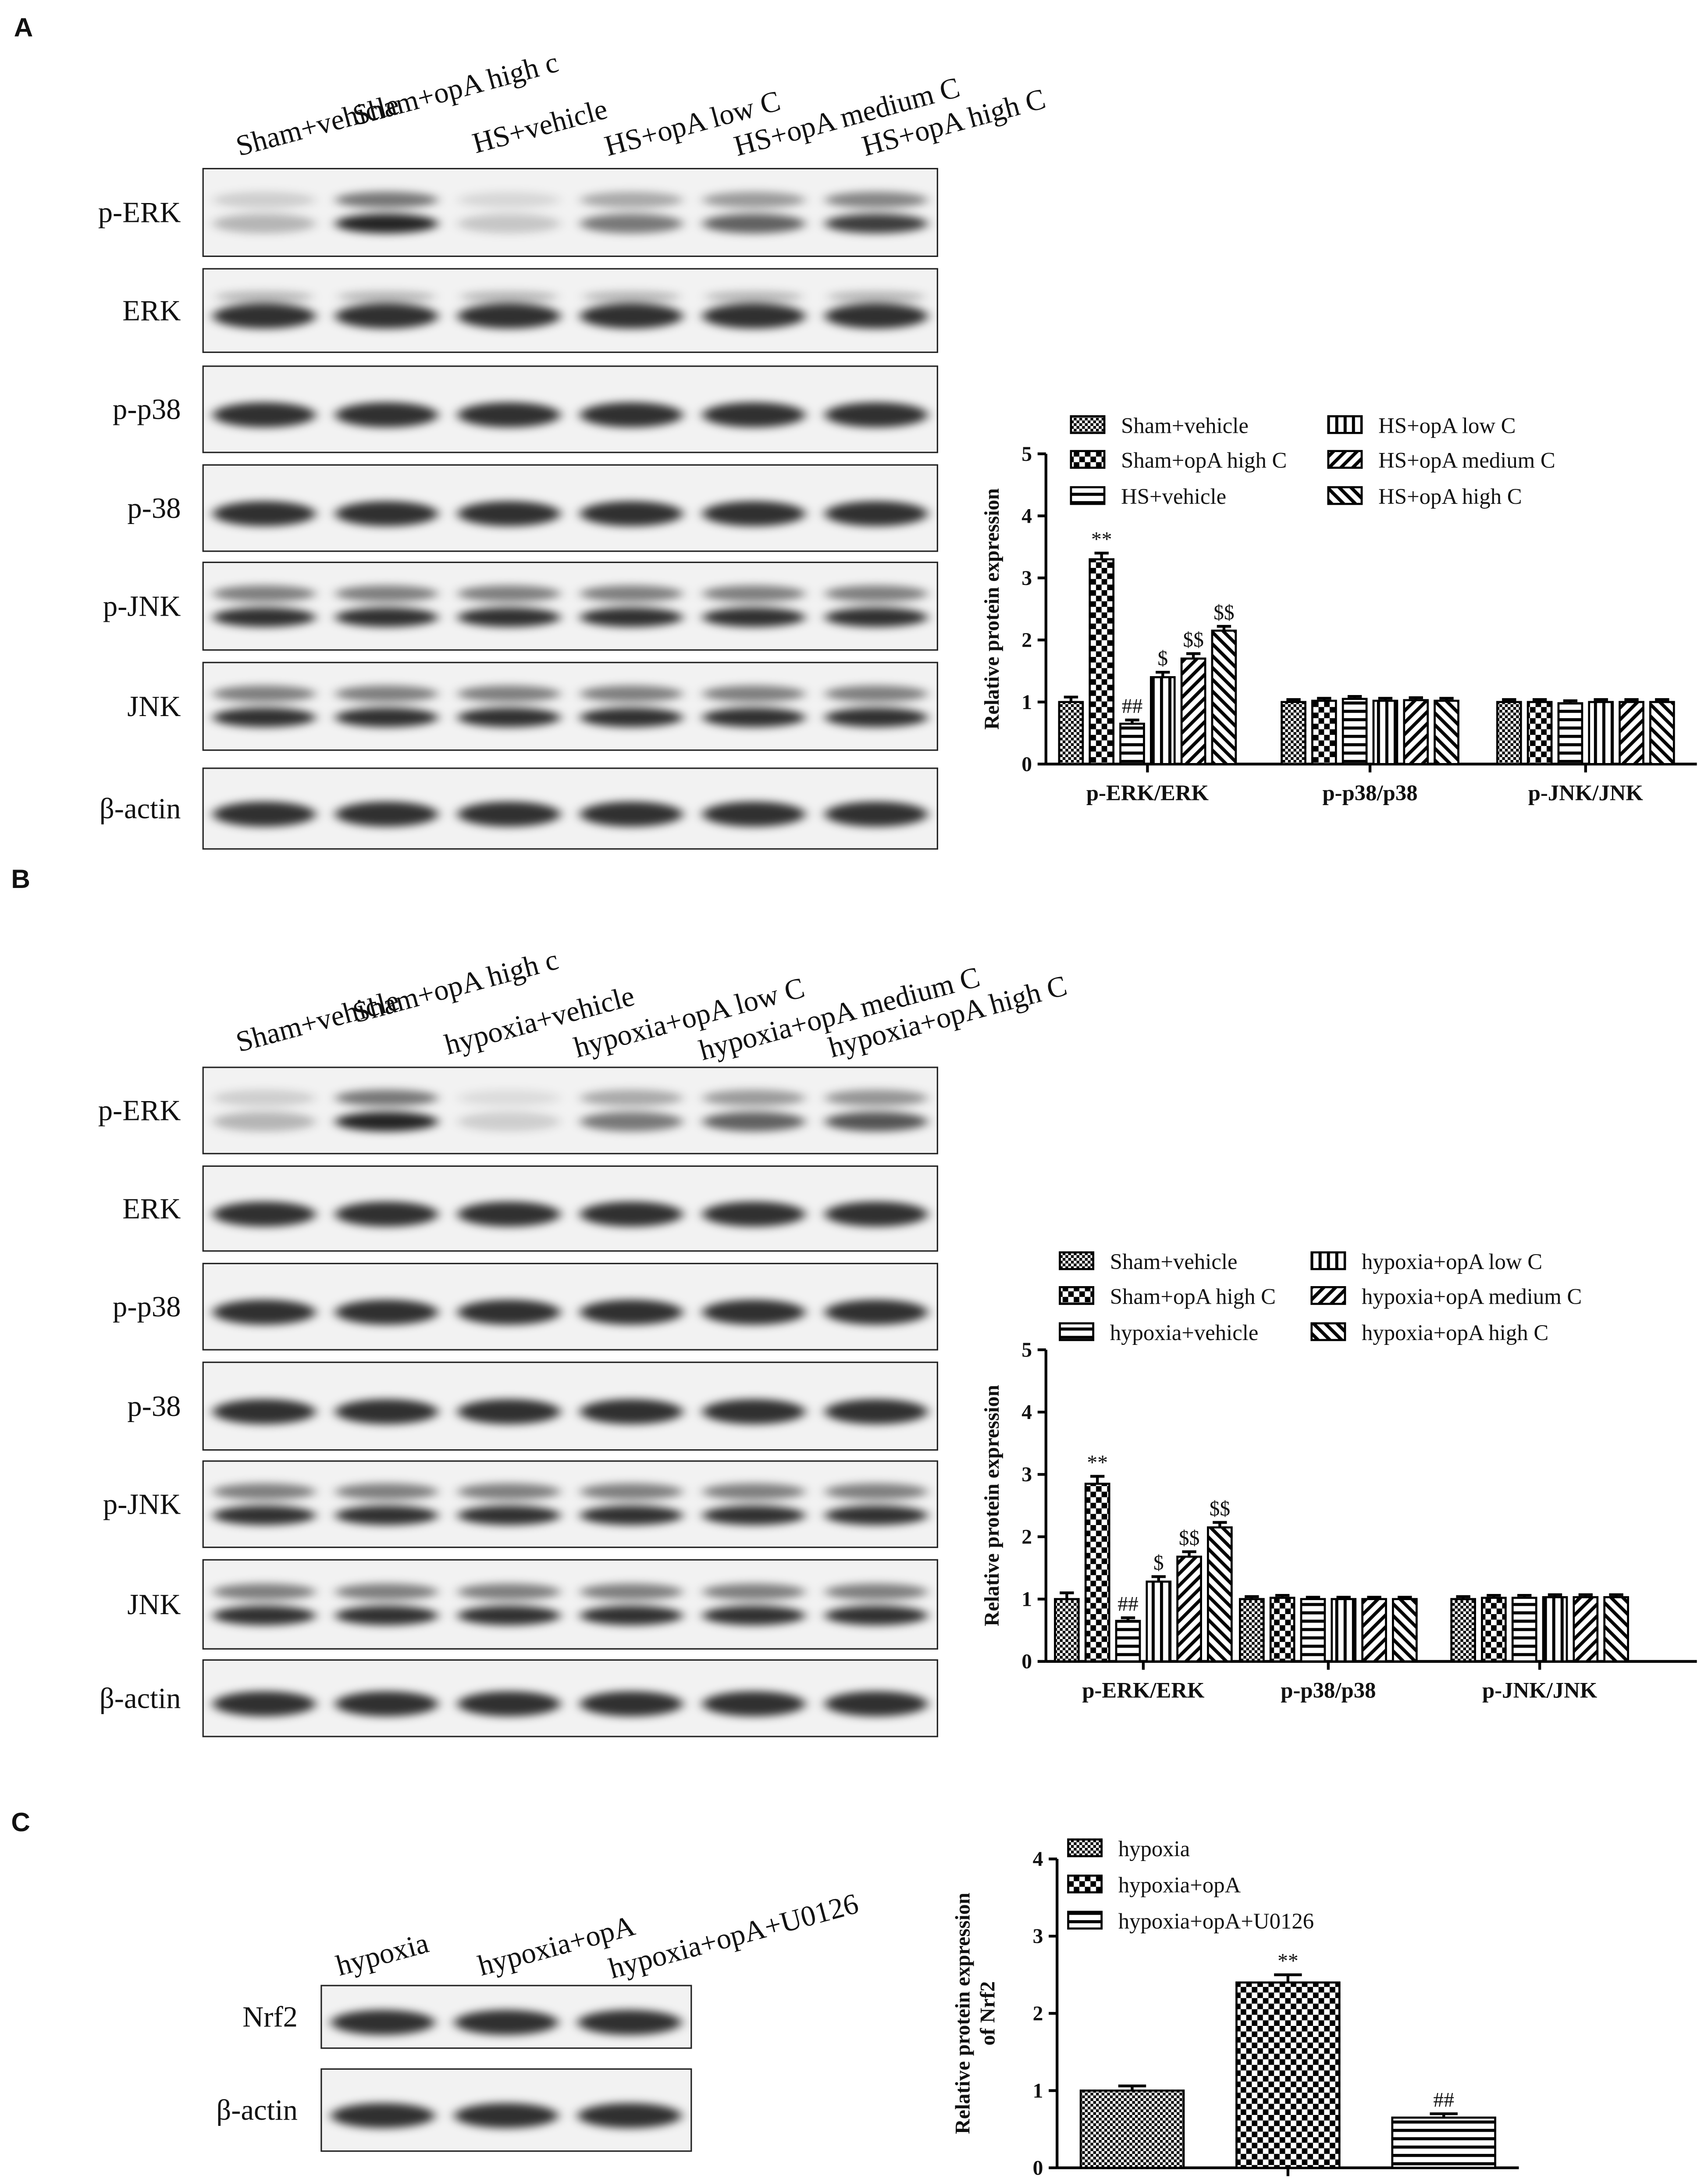 The height and width of the screenshot is (2182, 1708). What do you see at coordinates (1154, 1848) in the screenshot?
I see `legend-label: hypoxia` at bounding box center [1154, 1848].